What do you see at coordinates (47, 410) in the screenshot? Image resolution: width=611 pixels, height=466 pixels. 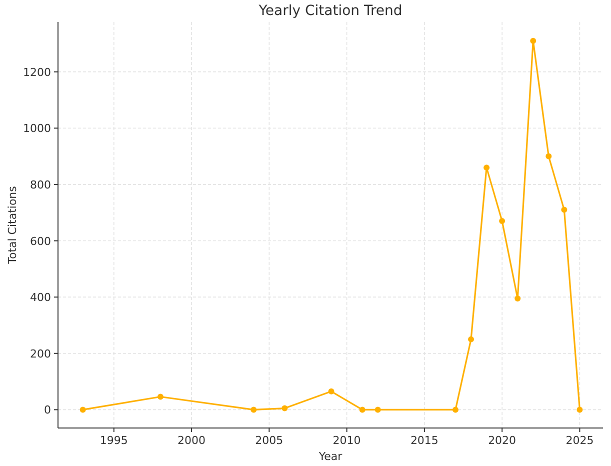 I see `y-tick-label: 0` at bounding box center [47, 410].